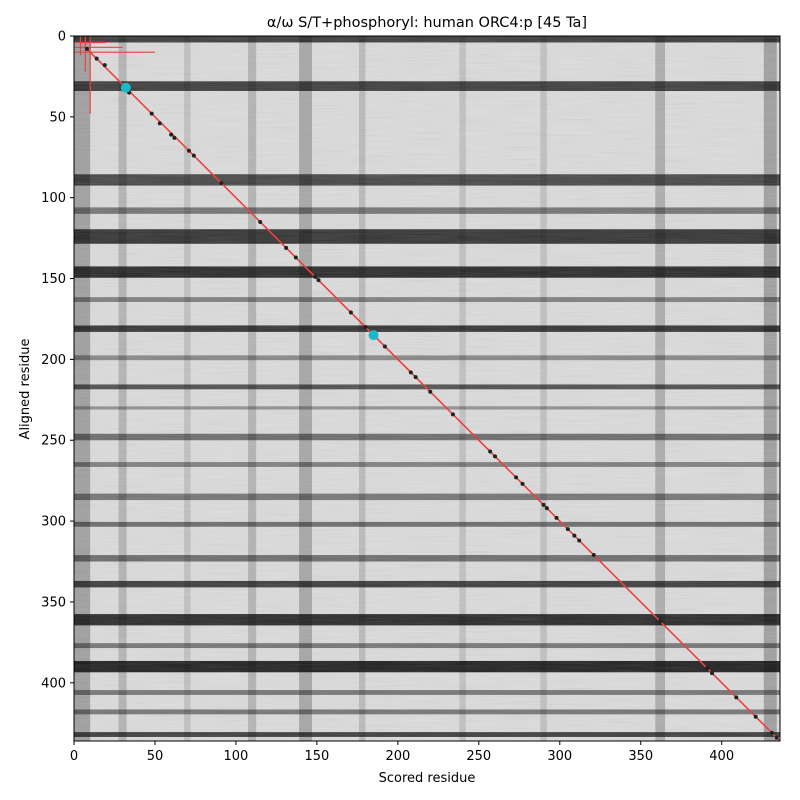 Image resolution: width=800 pixels, height=800 pixels. What do you see at coordinates (155, 756) in the screenshot?
I see `x-tick-label-50: 50` at bounding box center [155, 756].